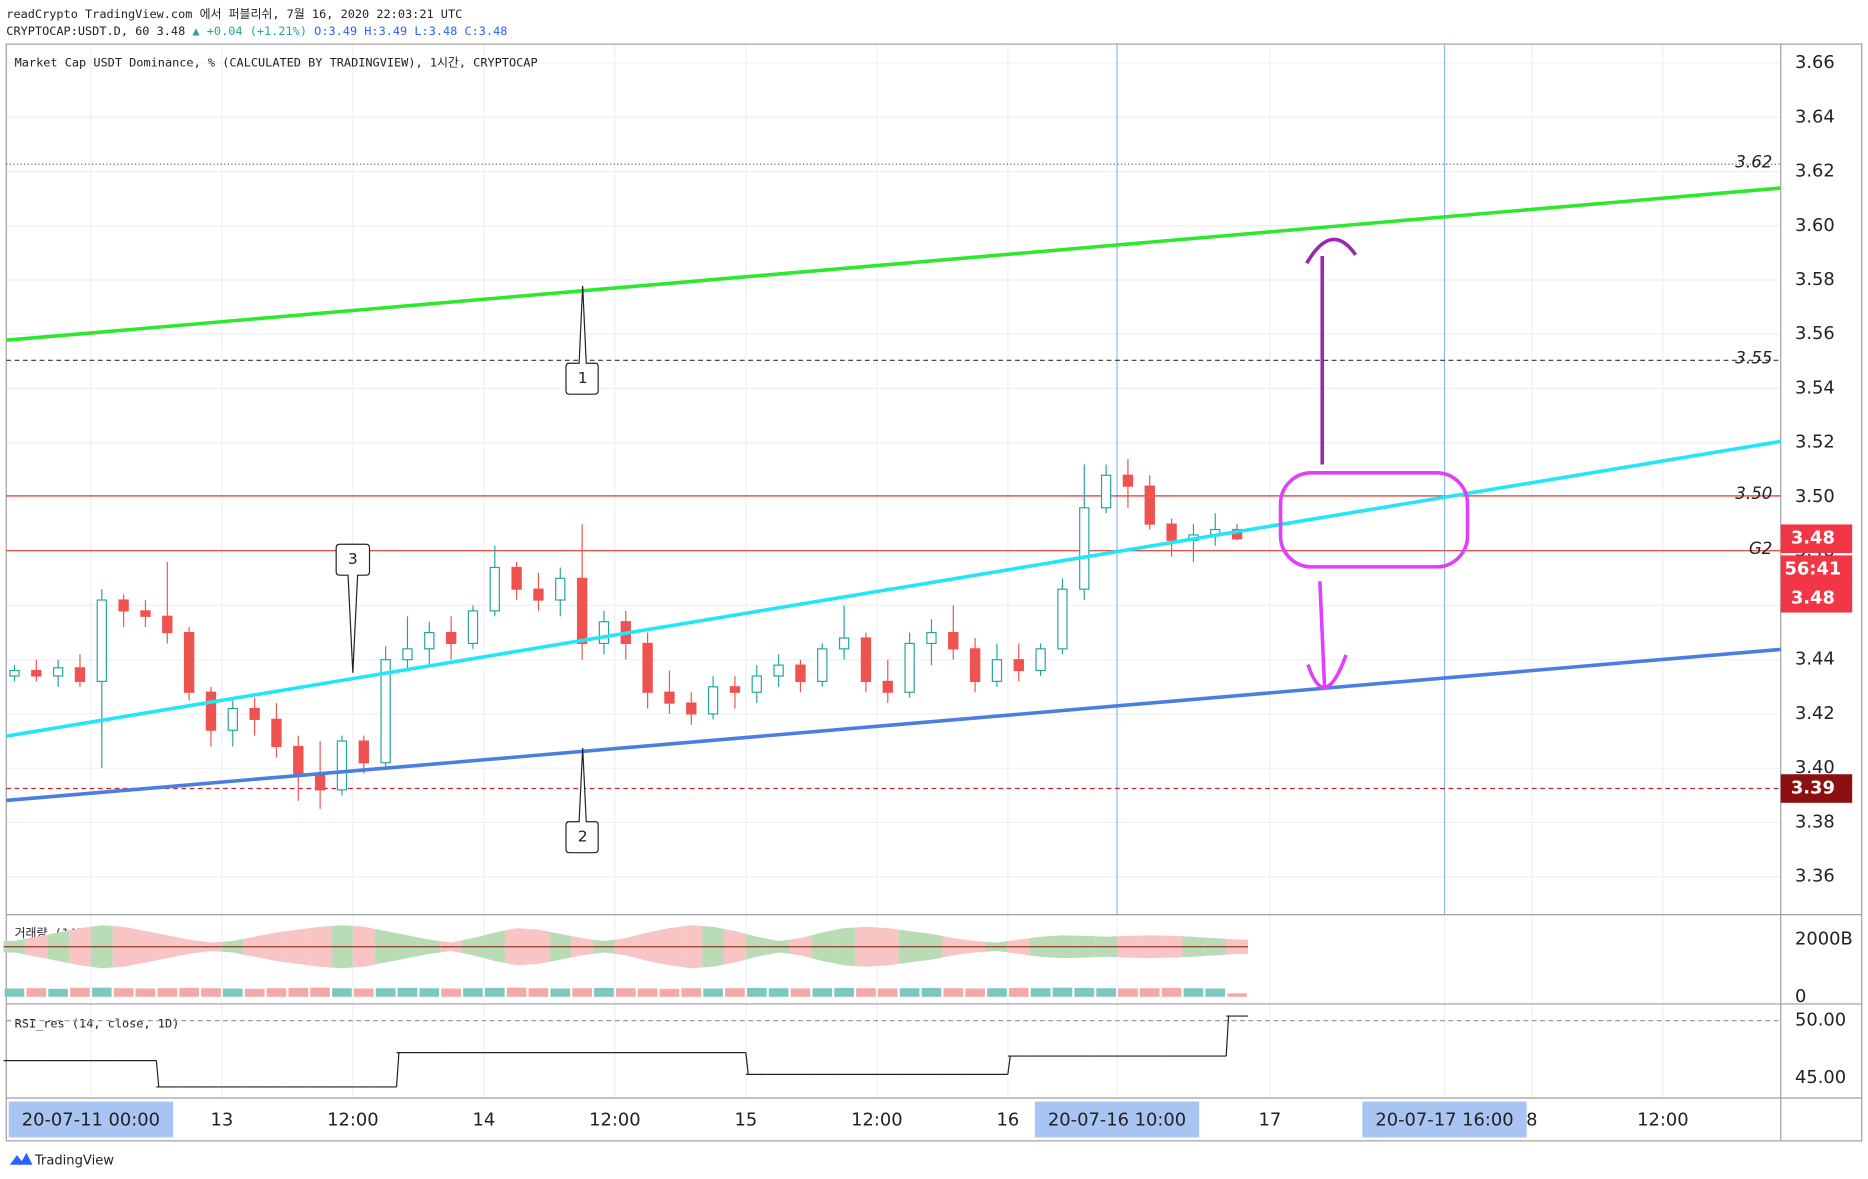  I want to click on time-marker-label: 20-07-11 00:00, so click(91, 1120).